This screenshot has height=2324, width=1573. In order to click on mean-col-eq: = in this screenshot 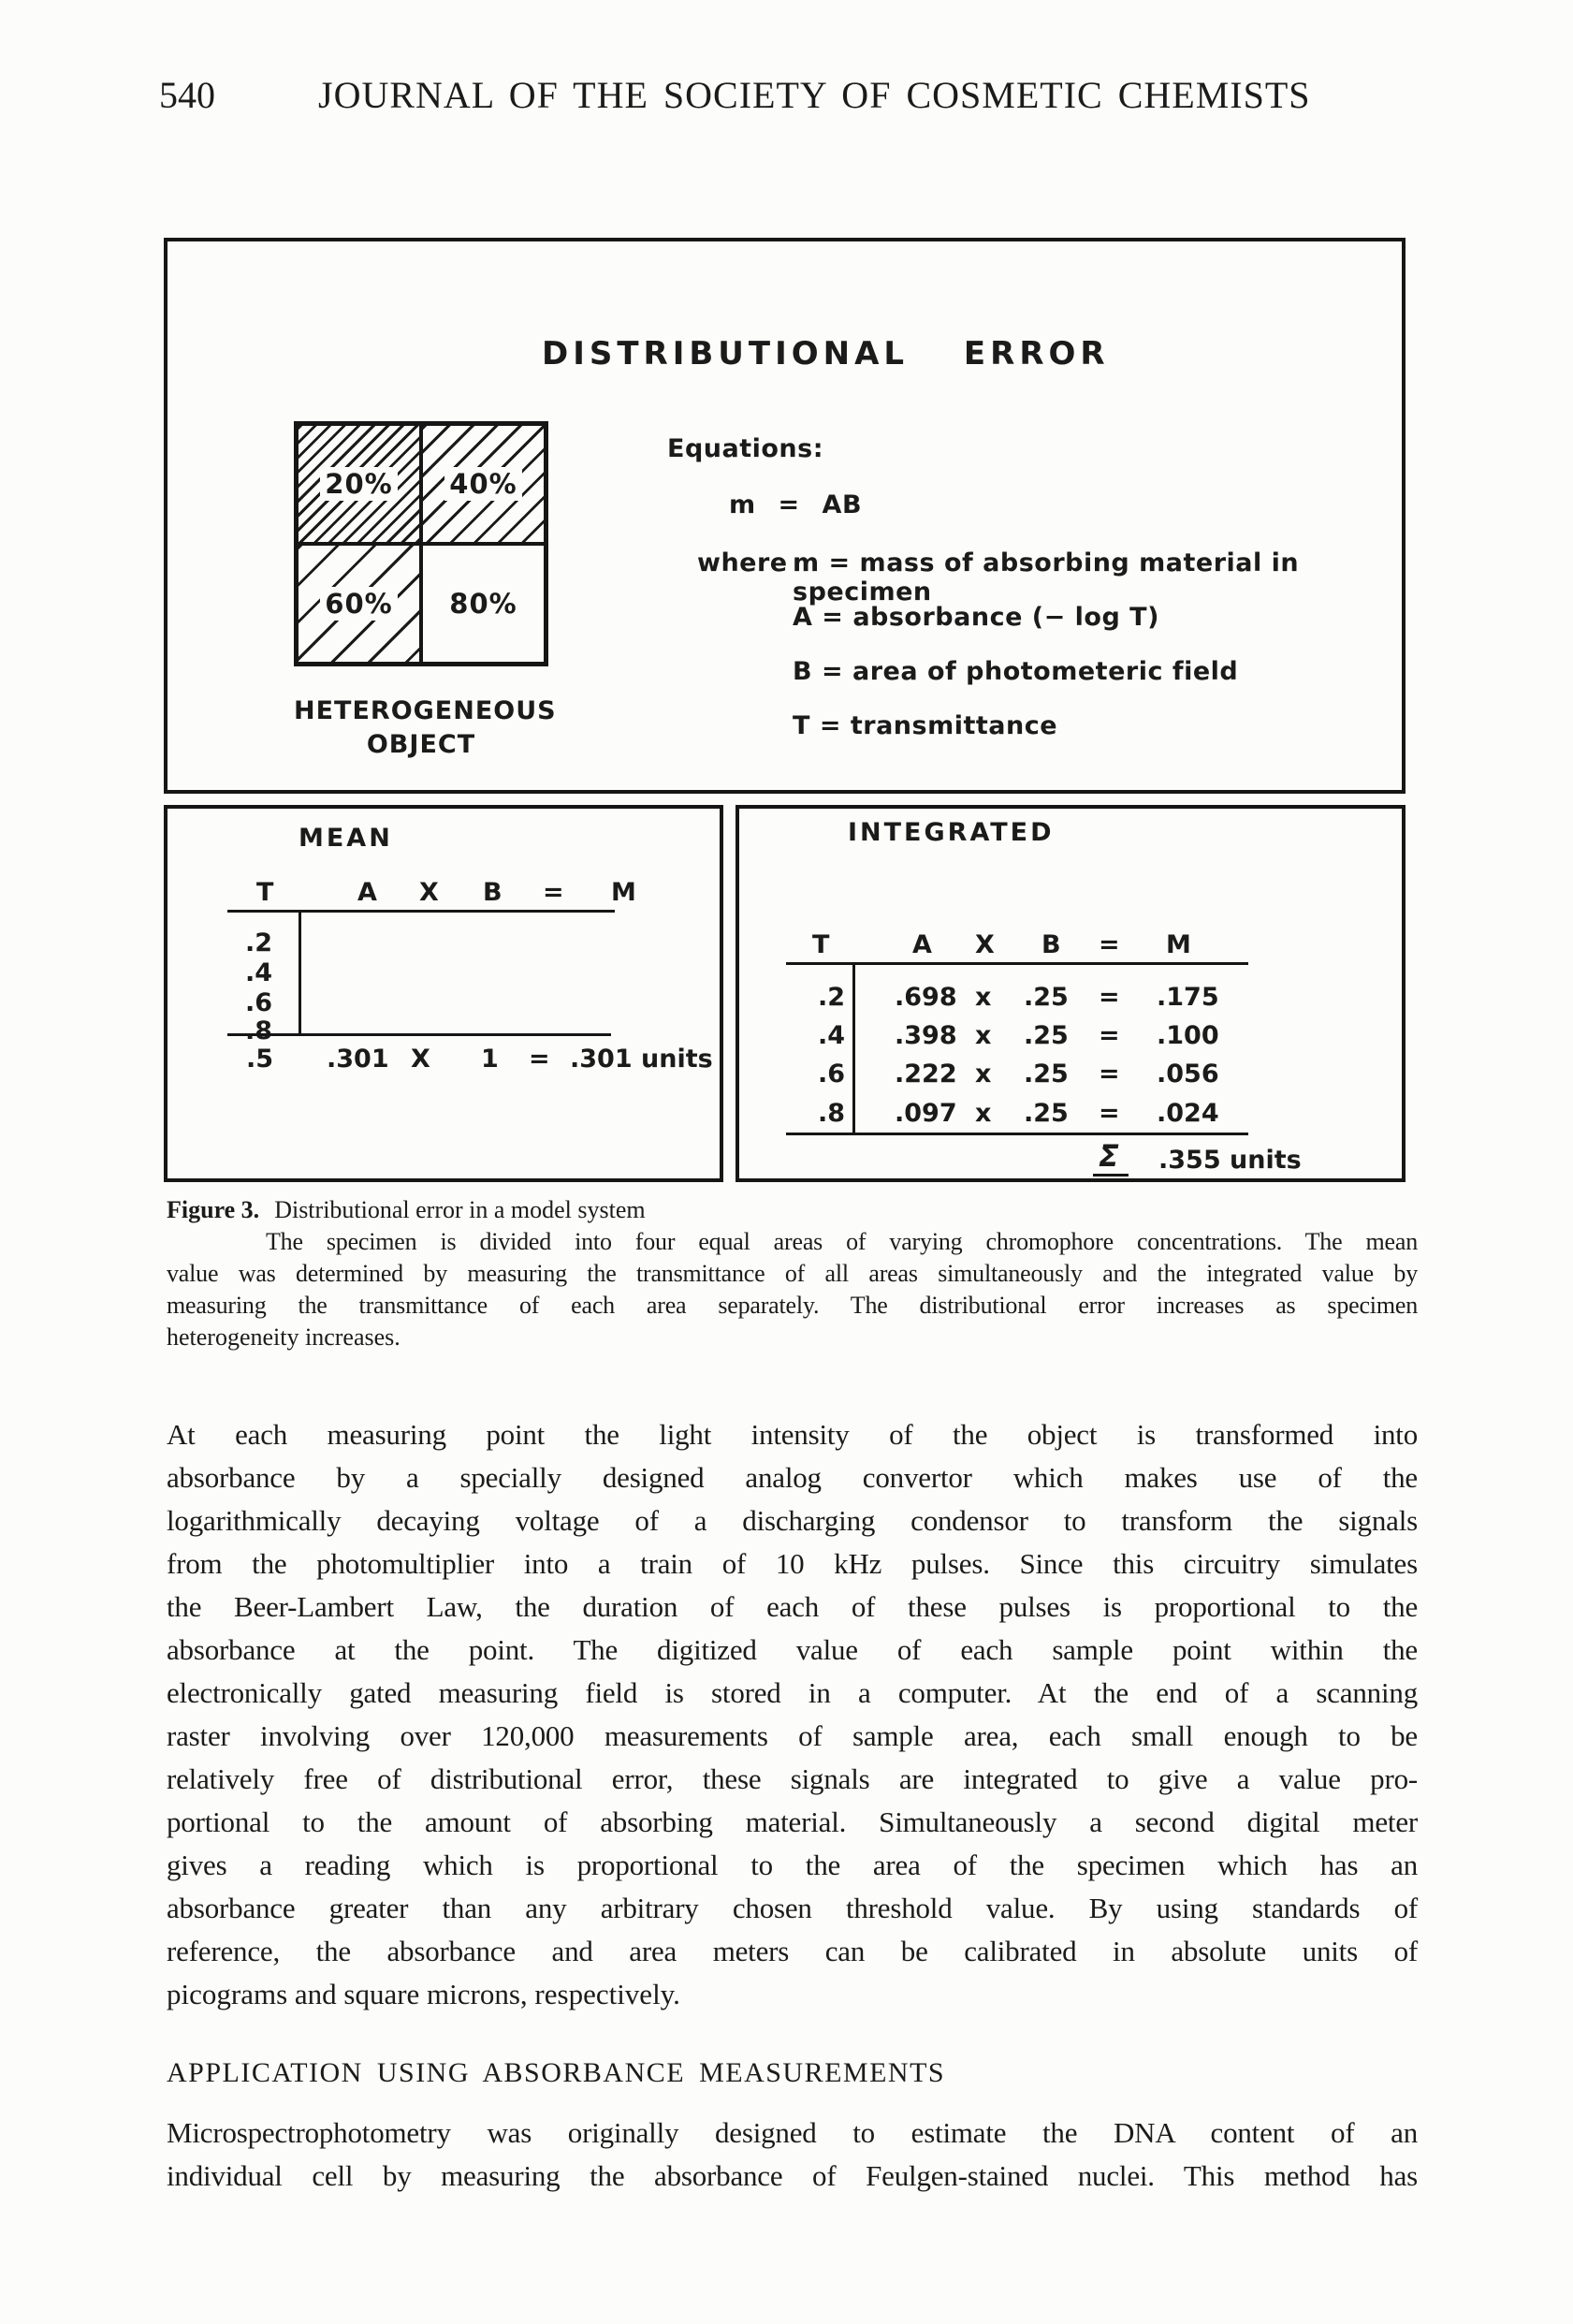, I will do `click(553, 892)`.